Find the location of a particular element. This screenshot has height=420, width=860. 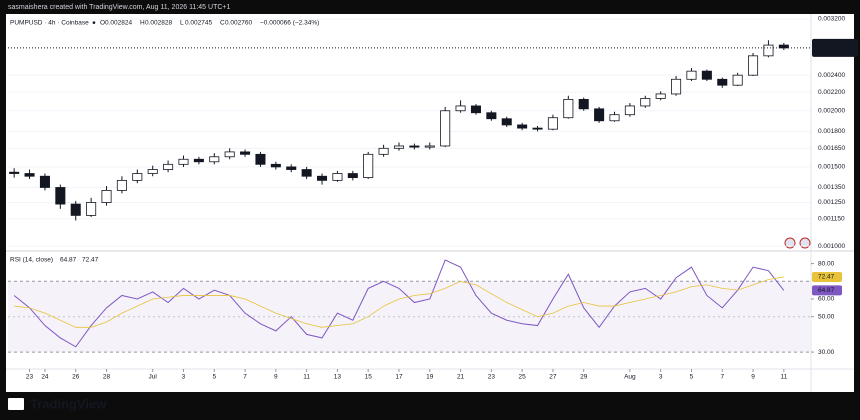

x-tick-label: Aug is located at coordinates (630, 377).